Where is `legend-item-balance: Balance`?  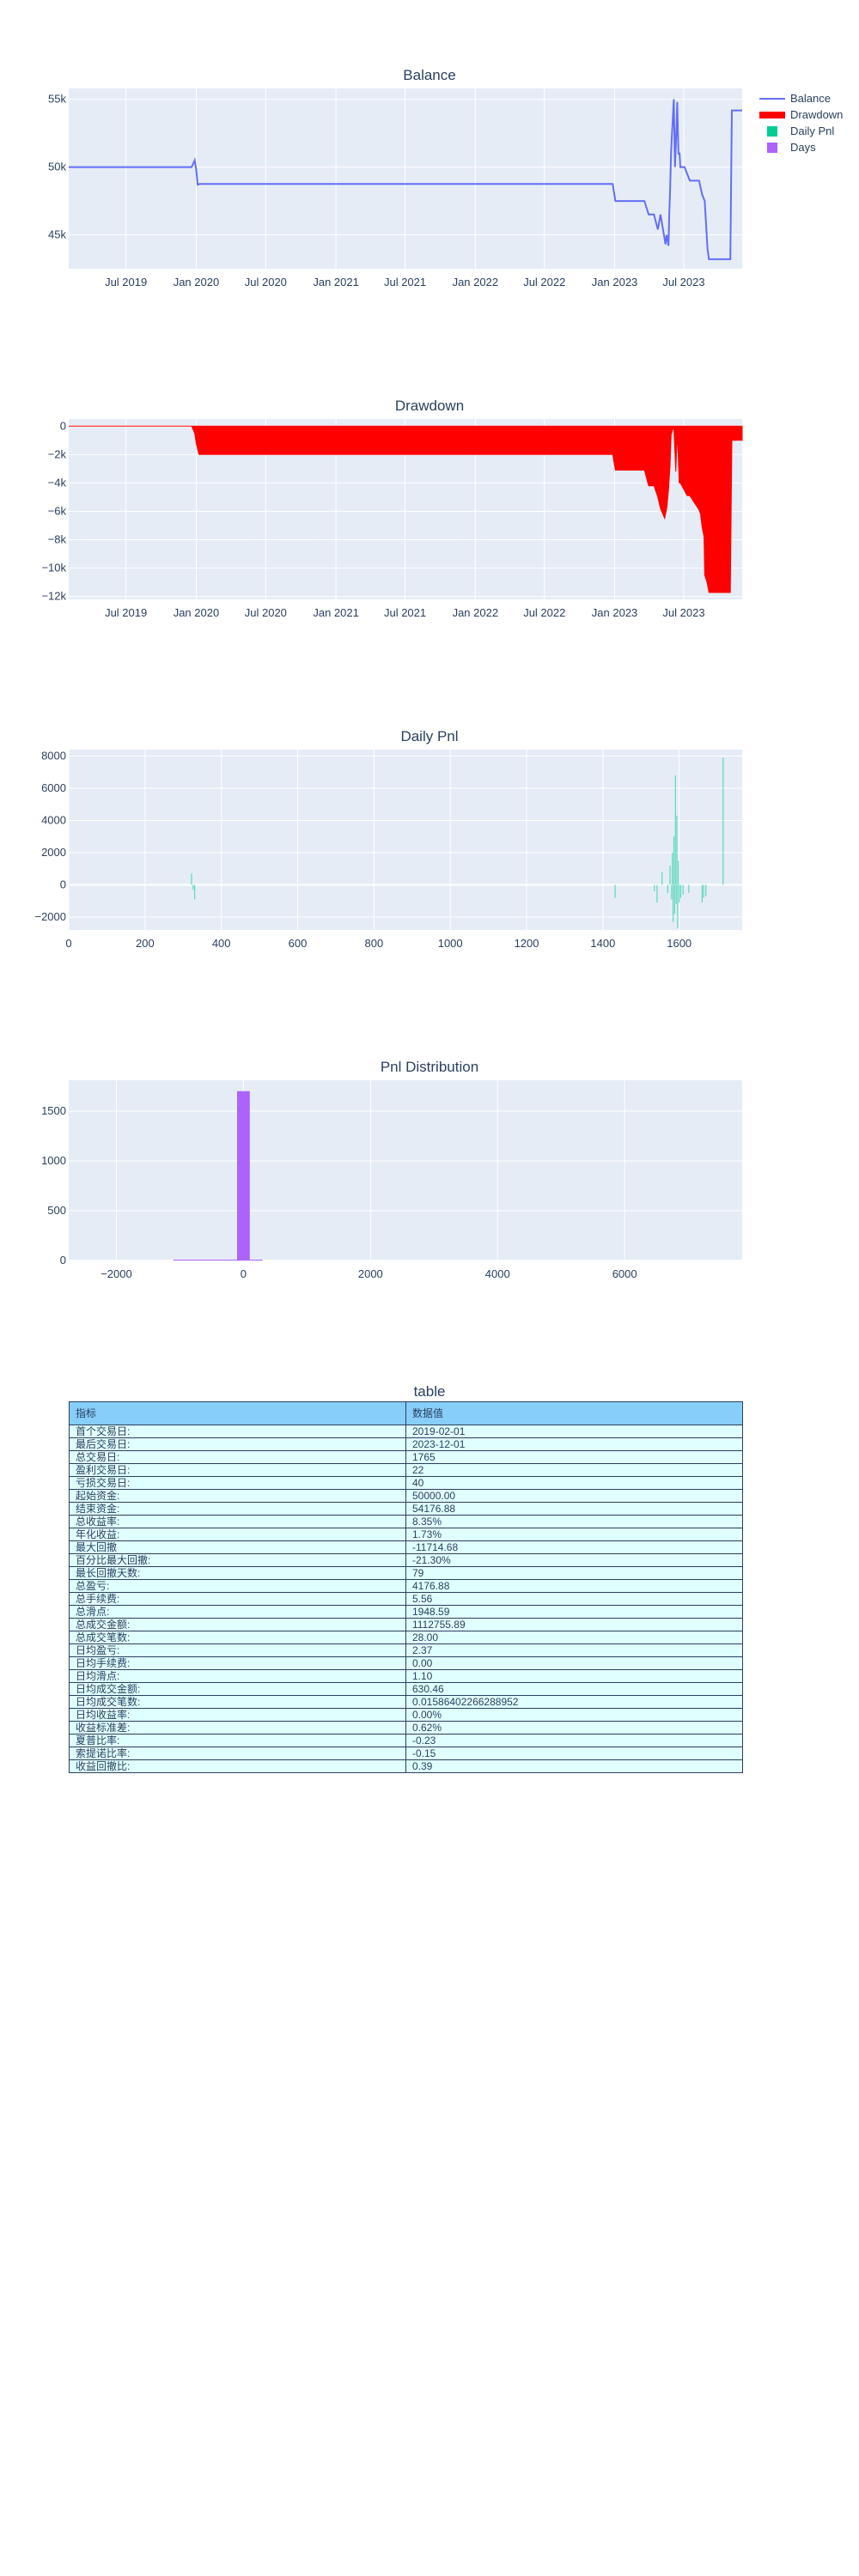
legend-item-balance: Balance is located at coordinates (801, 98).